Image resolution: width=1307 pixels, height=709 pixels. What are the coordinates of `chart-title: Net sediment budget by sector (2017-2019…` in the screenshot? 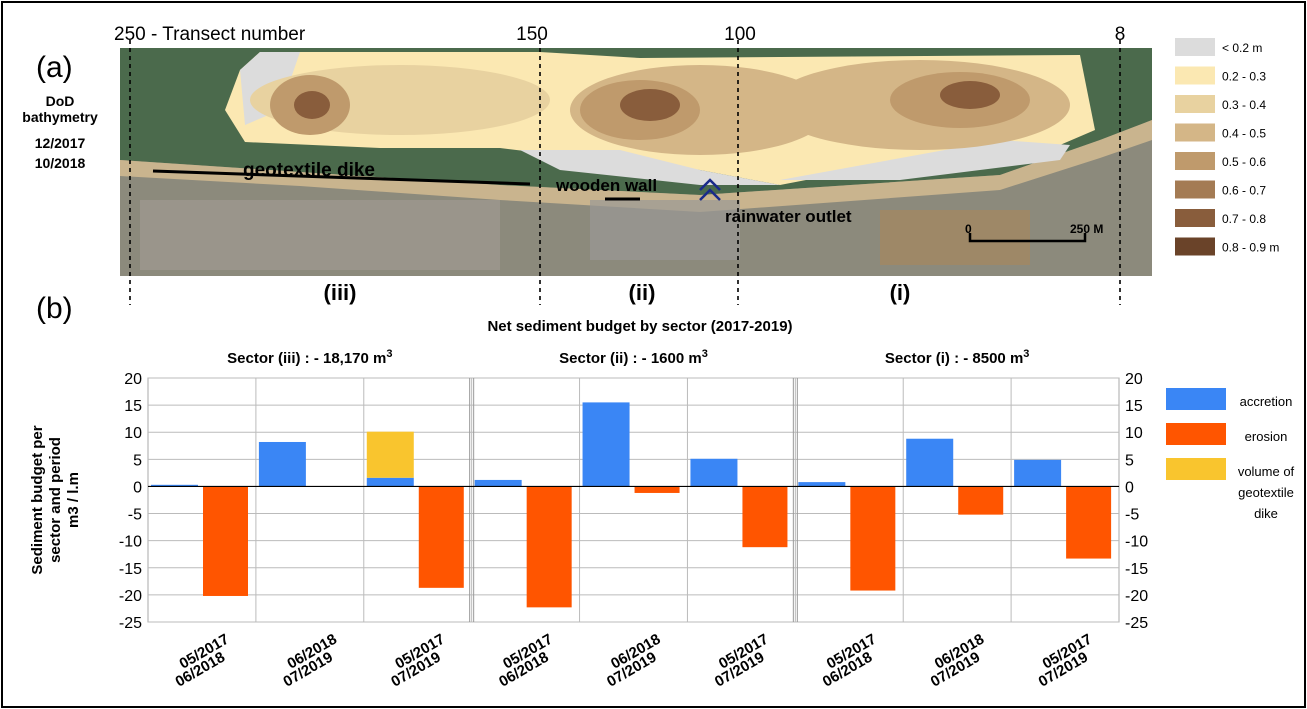 It's located at (639, 326).